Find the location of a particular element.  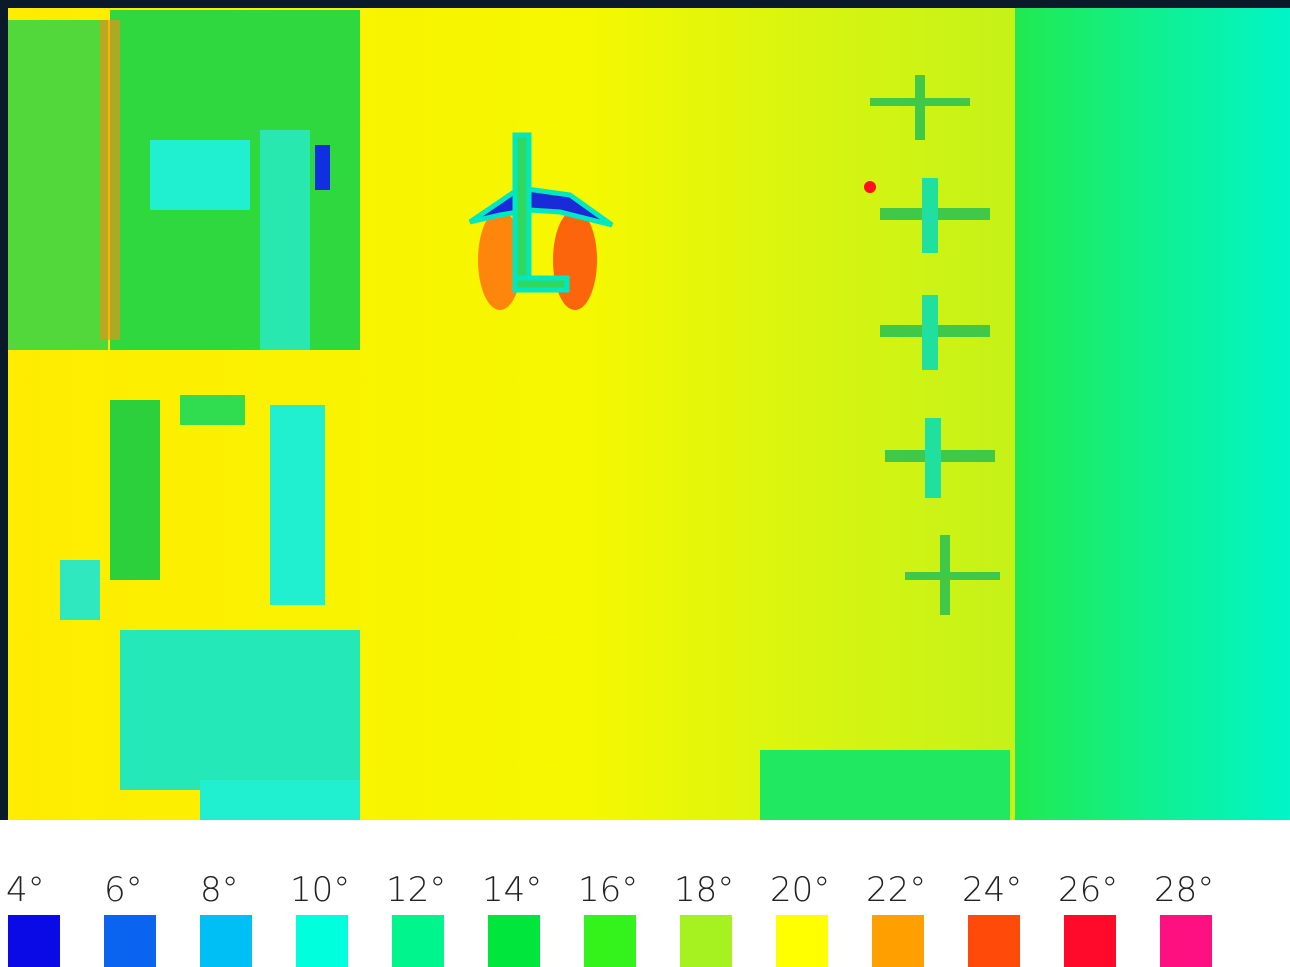

grass is located at coordinates (885, 785).